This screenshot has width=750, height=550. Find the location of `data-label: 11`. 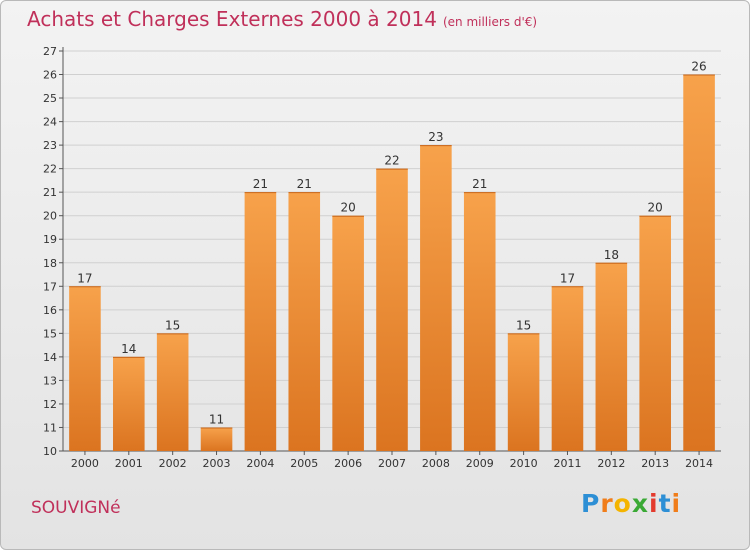

data-label: 11 is located at coordinates (216, 419).